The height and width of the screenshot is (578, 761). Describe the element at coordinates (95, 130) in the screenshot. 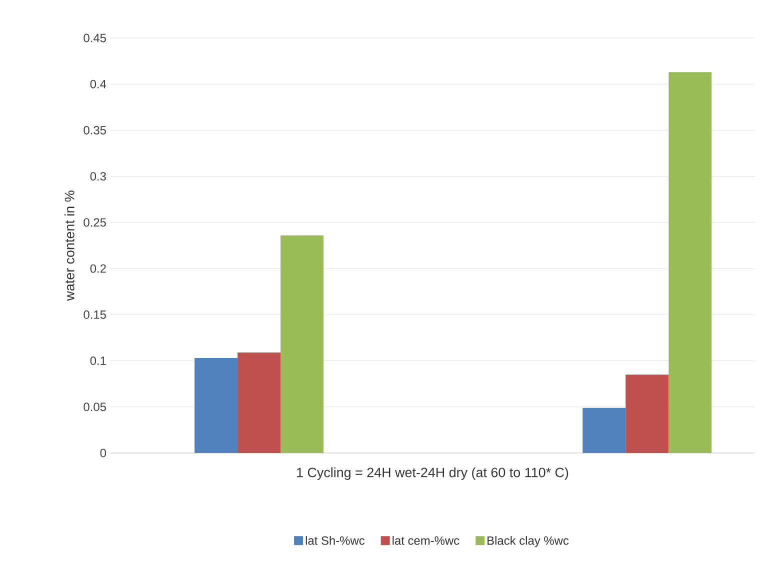

I see `y-tick-label: 0.35` at that location.